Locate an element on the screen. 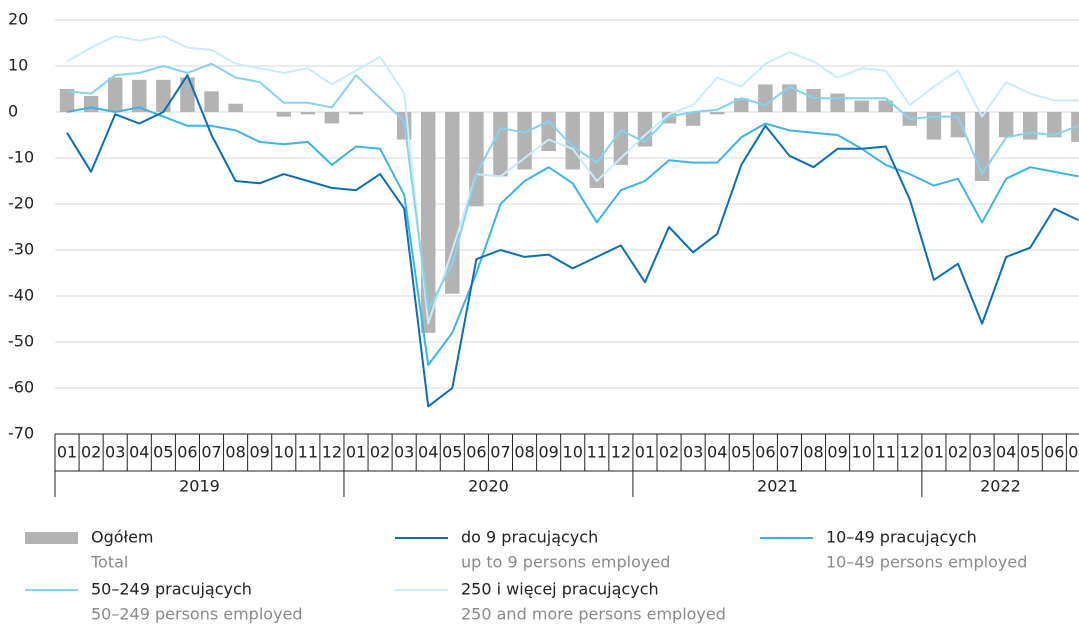  legend-label: 250 i więcej pracujących is located at coordinates (560, 589).